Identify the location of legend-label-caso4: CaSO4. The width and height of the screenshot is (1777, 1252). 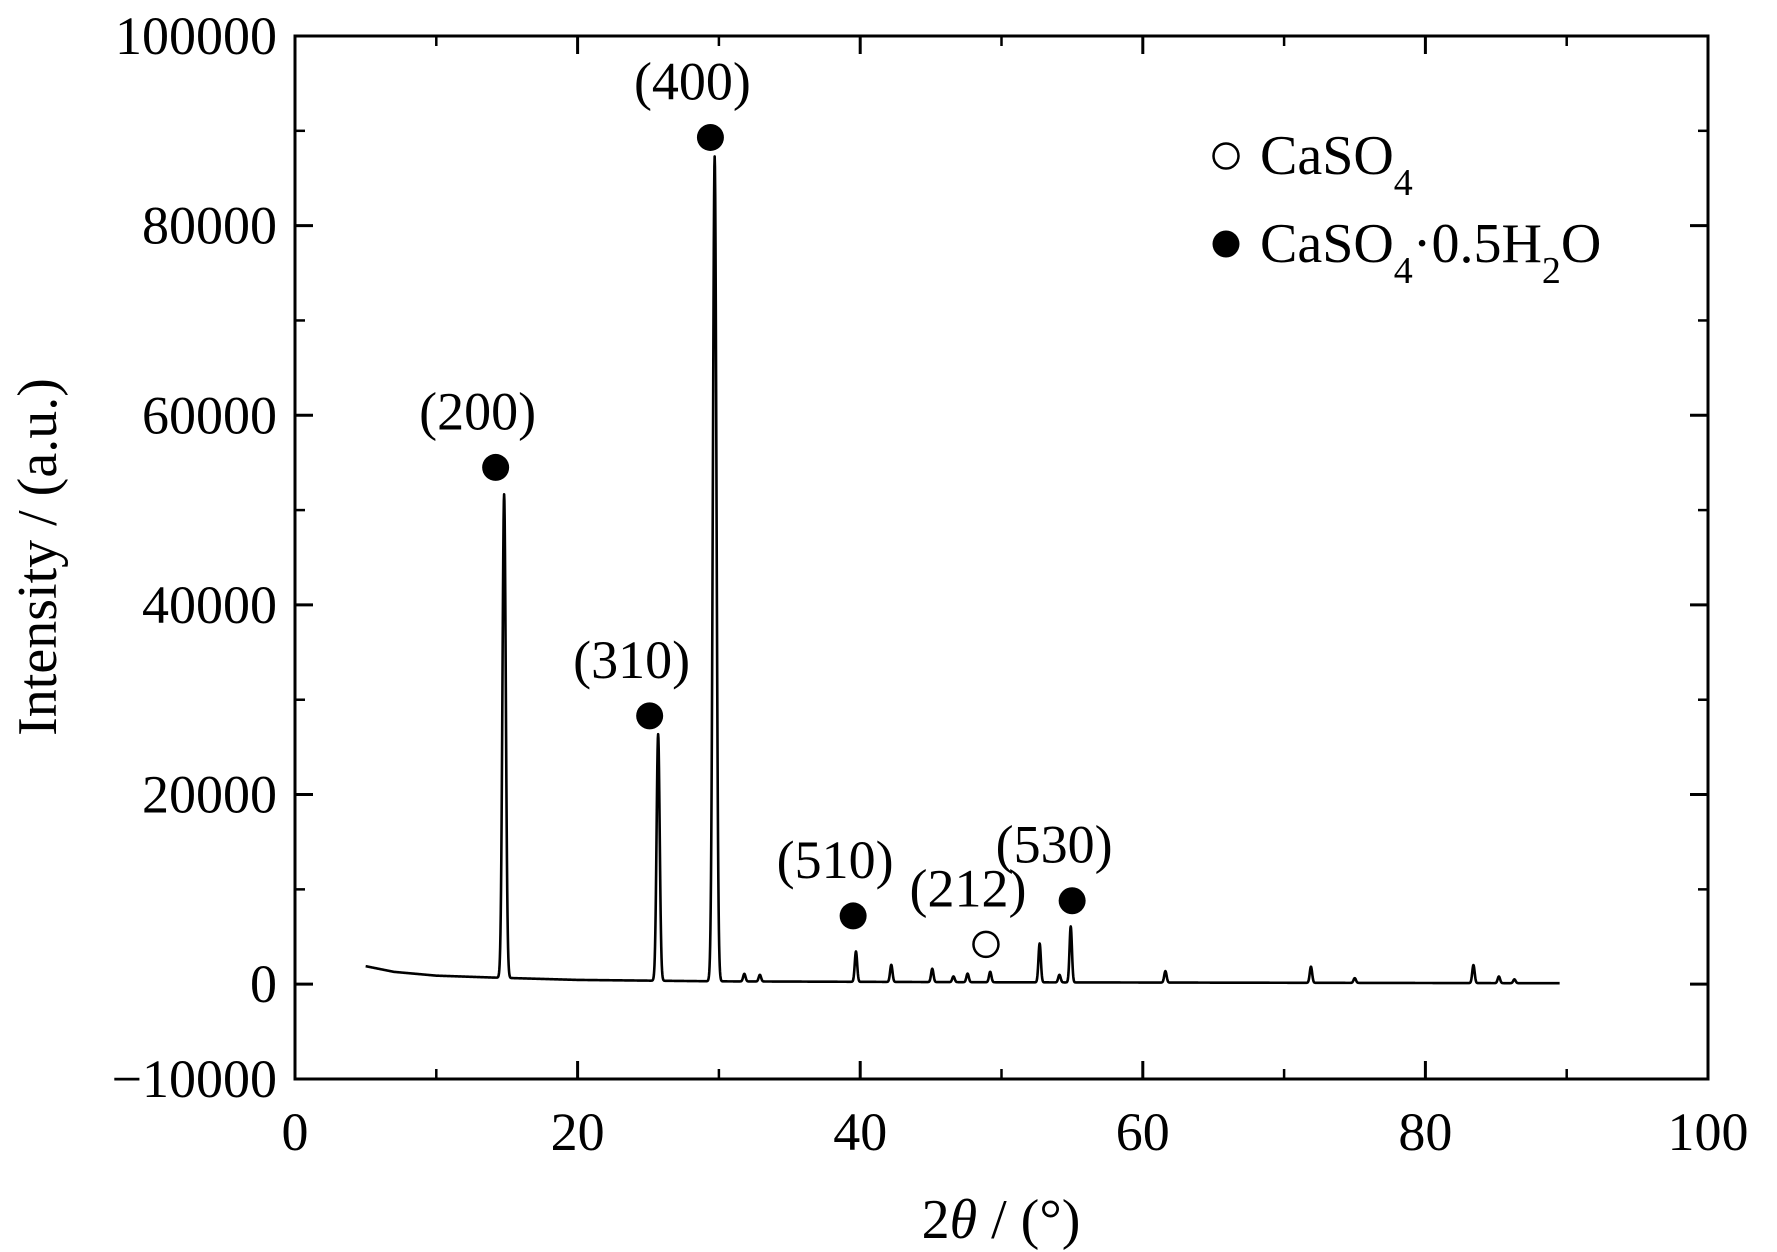
(1336, 164).